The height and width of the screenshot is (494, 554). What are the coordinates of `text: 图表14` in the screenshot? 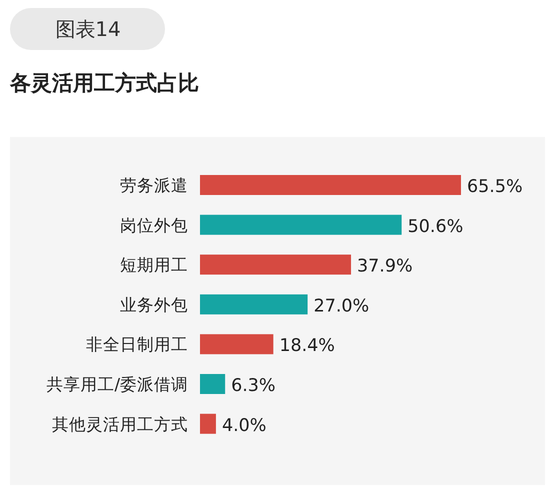 It's located at (88, 29).